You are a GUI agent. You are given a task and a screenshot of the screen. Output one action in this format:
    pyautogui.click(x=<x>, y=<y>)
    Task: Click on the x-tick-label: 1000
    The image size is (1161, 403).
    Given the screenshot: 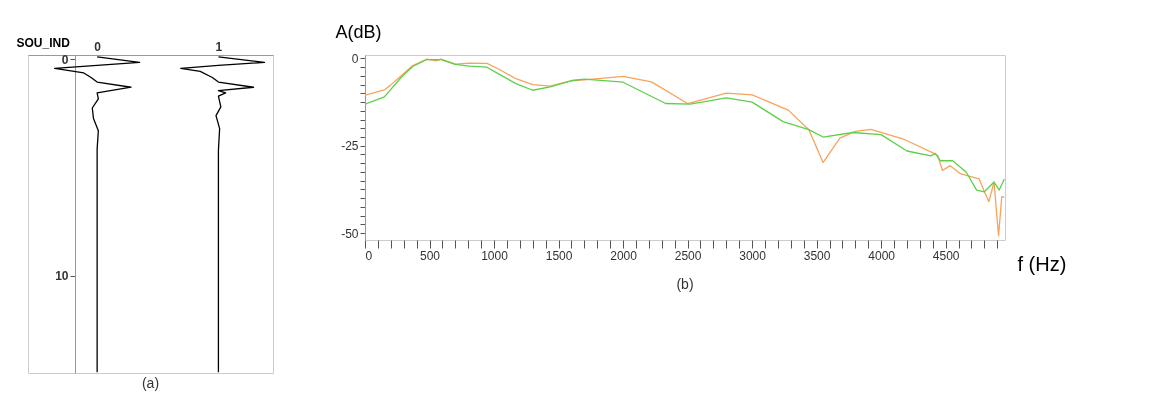 What is the action you would take?
    pyautogui.click(x=495, y=255)
    